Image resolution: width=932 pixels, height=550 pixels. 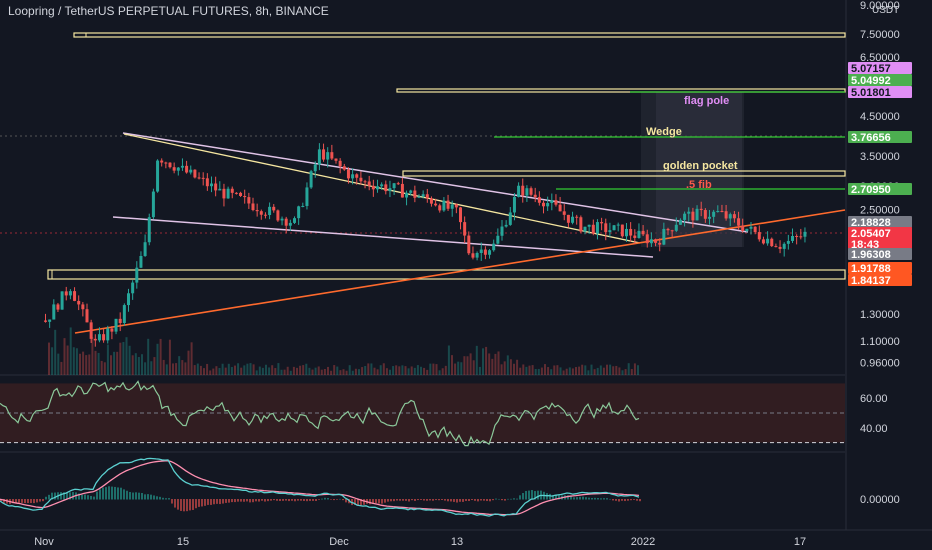 I want to click on price-tick-label: 6.50000, so click(x=880, y=58).